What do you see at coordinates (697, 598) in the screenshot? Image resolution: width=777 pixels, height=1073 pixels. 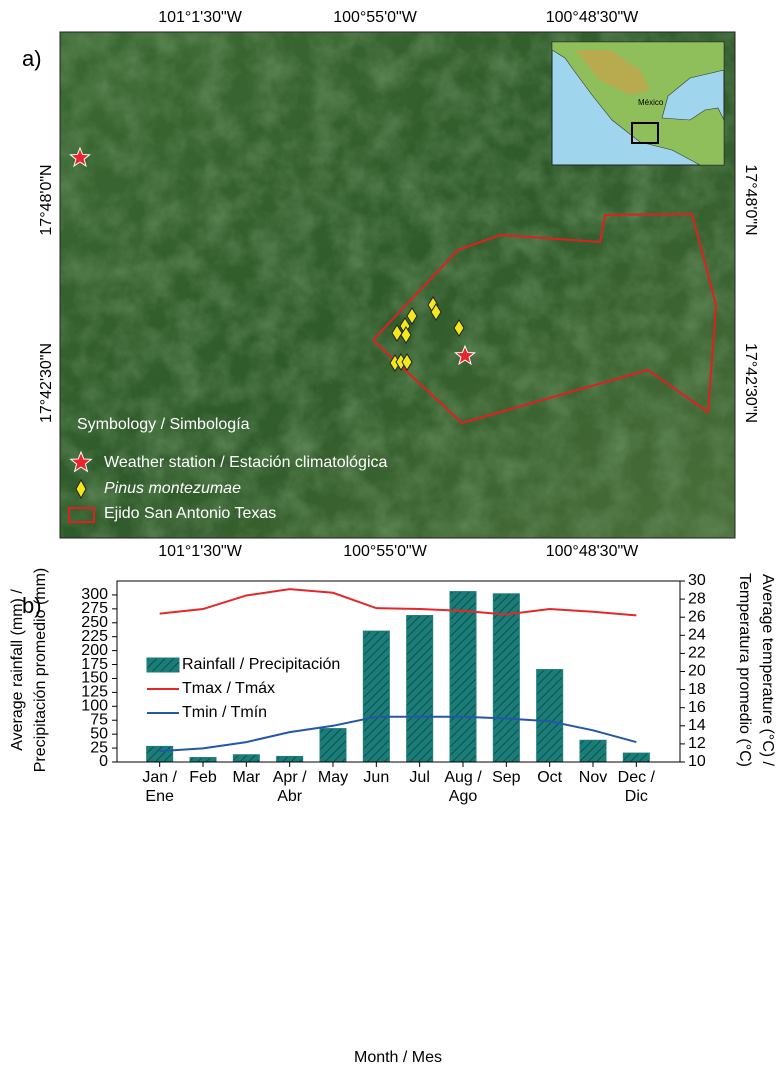 I see `y2-tick-label: 28` at bounding box center [697, 598].